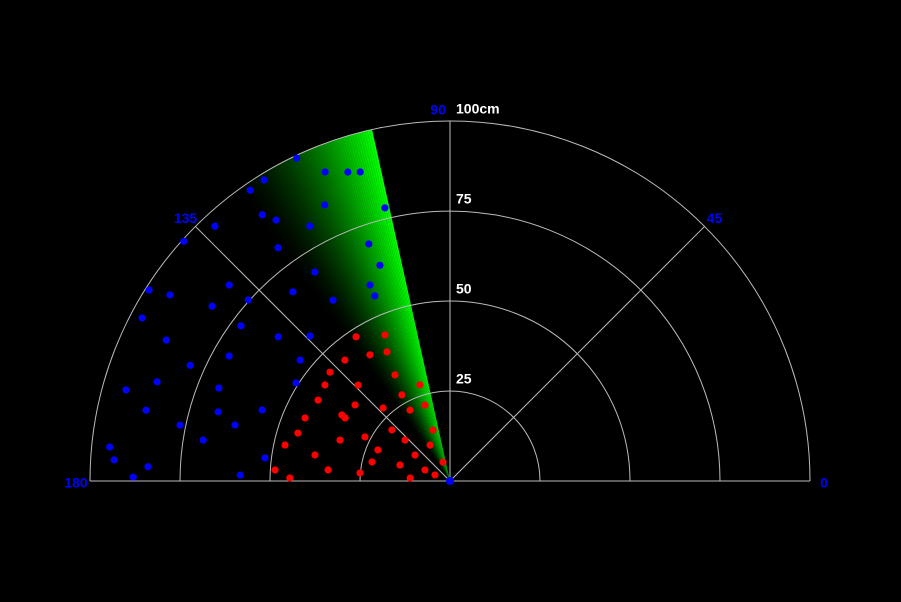 Image resolution: width=901 pixels, height=602 pixels. What do you see at coordinates (577, 354) in the screenshot?
I see `angle-line` at bounding box center [577, 354].